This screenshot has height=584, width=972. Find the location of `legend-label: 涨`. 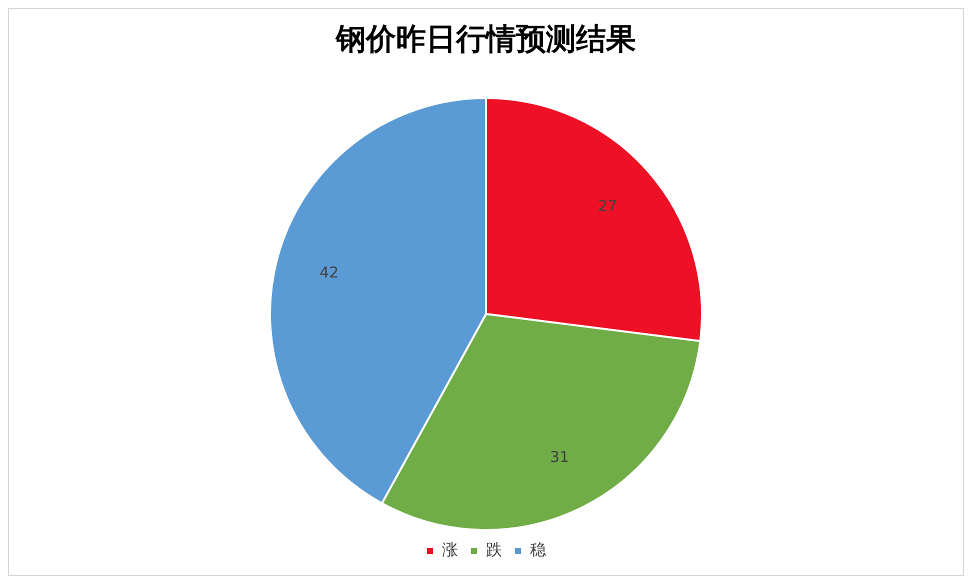

legend-label: 涨 is located at coordinates (450, 550).